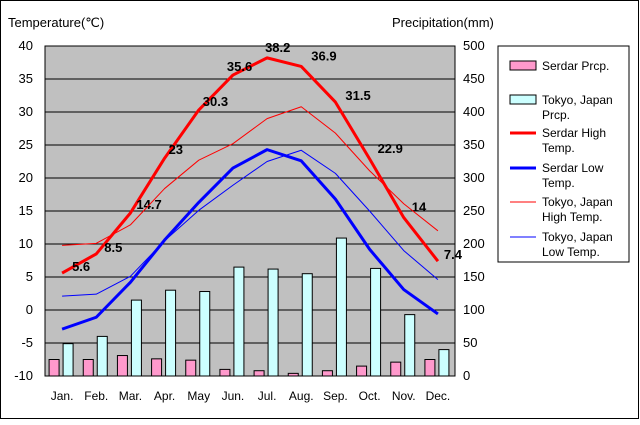 Image resolution: width=640 pixels, height=425 pixels. Describe the element at coordinates (577, 209) in the screenshot. I see `legend-label: Tokyo, Japan High Temp.` at that location.